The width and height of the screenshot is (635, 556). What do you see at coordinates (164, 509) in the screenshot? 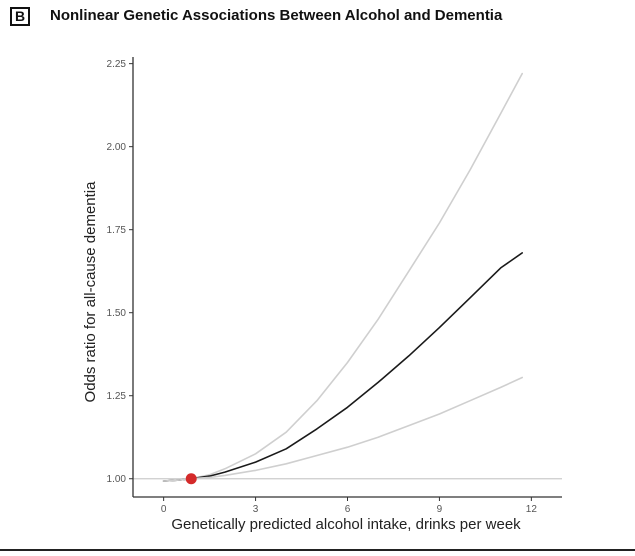
I see `x-tick-label: 0` at bounding box center [164, 509].